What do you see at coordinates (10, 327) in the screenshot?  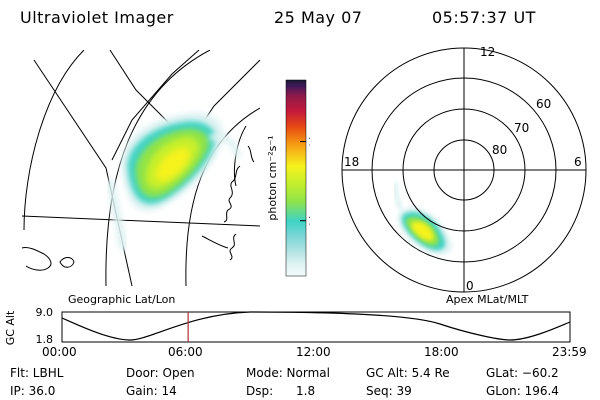 I see `altitude-axis-label: GC Alt` at bounding box center [10, 327].